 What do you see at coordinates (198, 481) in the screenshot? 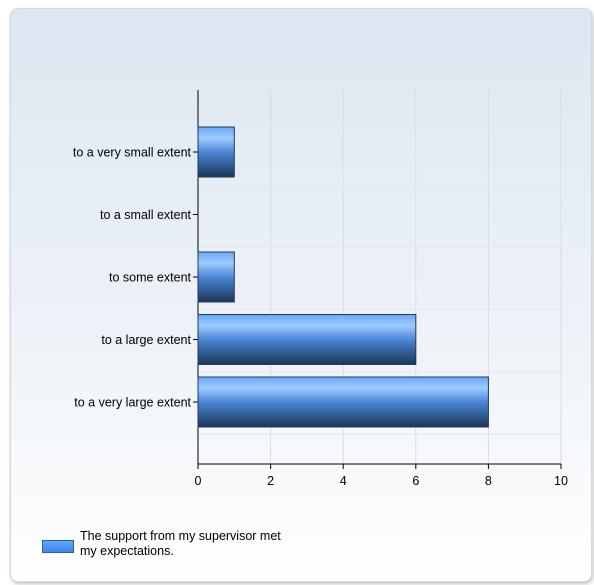
I see `x-tick-label: 0` at bounding box center [198, 481].